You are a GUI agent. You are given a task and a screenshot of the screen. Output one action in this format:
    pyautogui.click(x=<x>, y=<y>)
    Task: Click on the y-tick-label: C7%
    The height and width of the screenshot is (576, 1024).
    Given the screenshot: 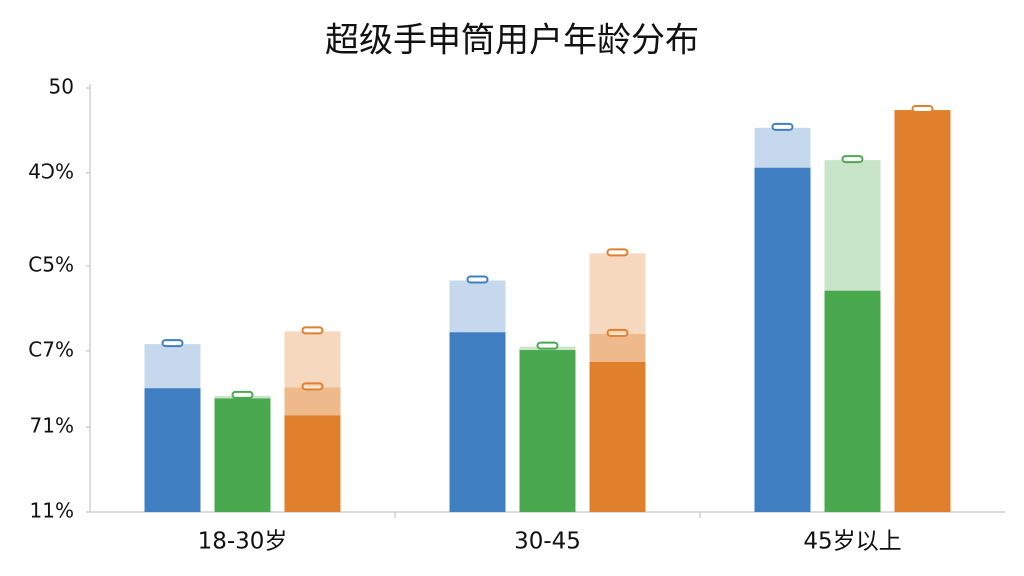 What is the action you would take?
    pyautogui.click(x=51, y=349)
    